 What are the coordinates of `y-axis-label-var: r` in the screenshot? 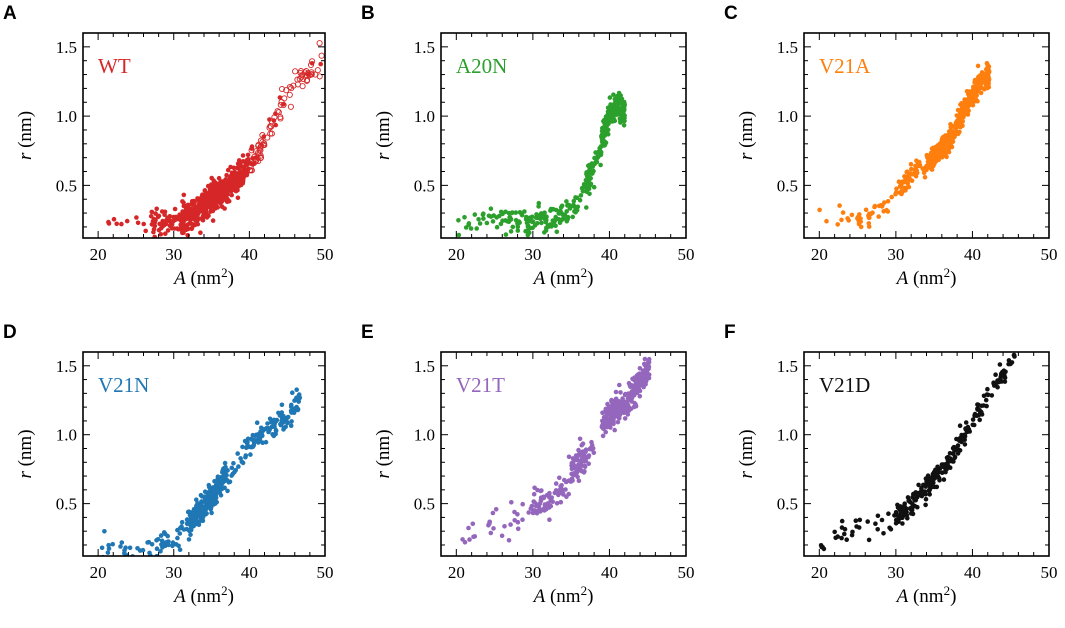 It's located at (25, 156).